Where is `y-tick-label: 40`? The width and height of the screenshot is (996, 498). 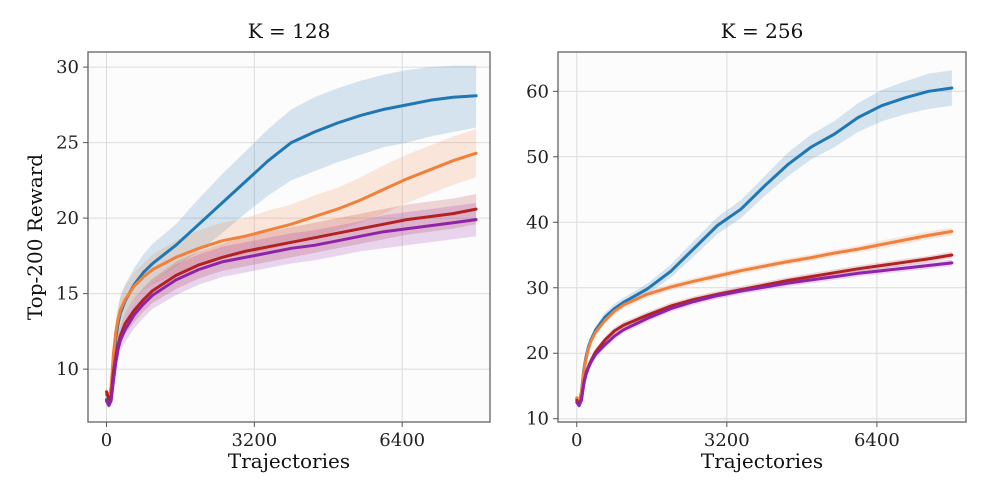
y-tick-label: 40 is located at coordinates (537, 222).